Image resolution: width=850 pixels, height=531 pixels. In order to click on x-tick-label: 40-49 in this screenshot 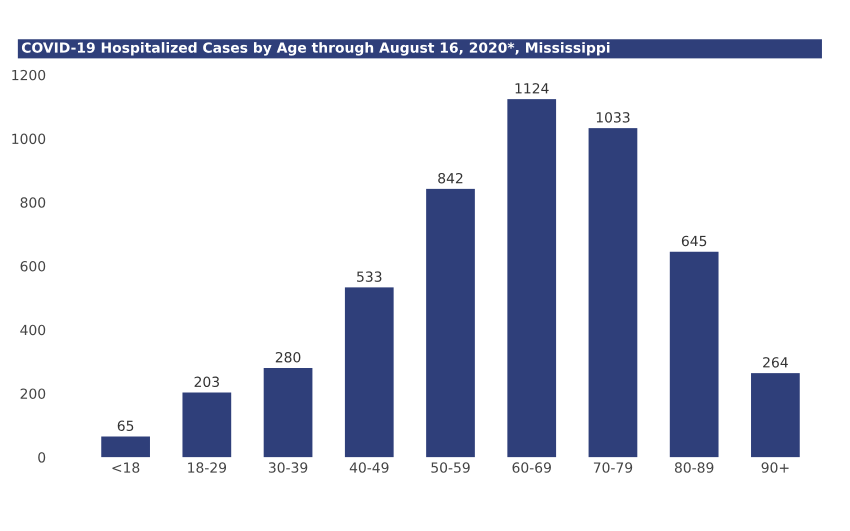, I will do `click(369, 467)`.